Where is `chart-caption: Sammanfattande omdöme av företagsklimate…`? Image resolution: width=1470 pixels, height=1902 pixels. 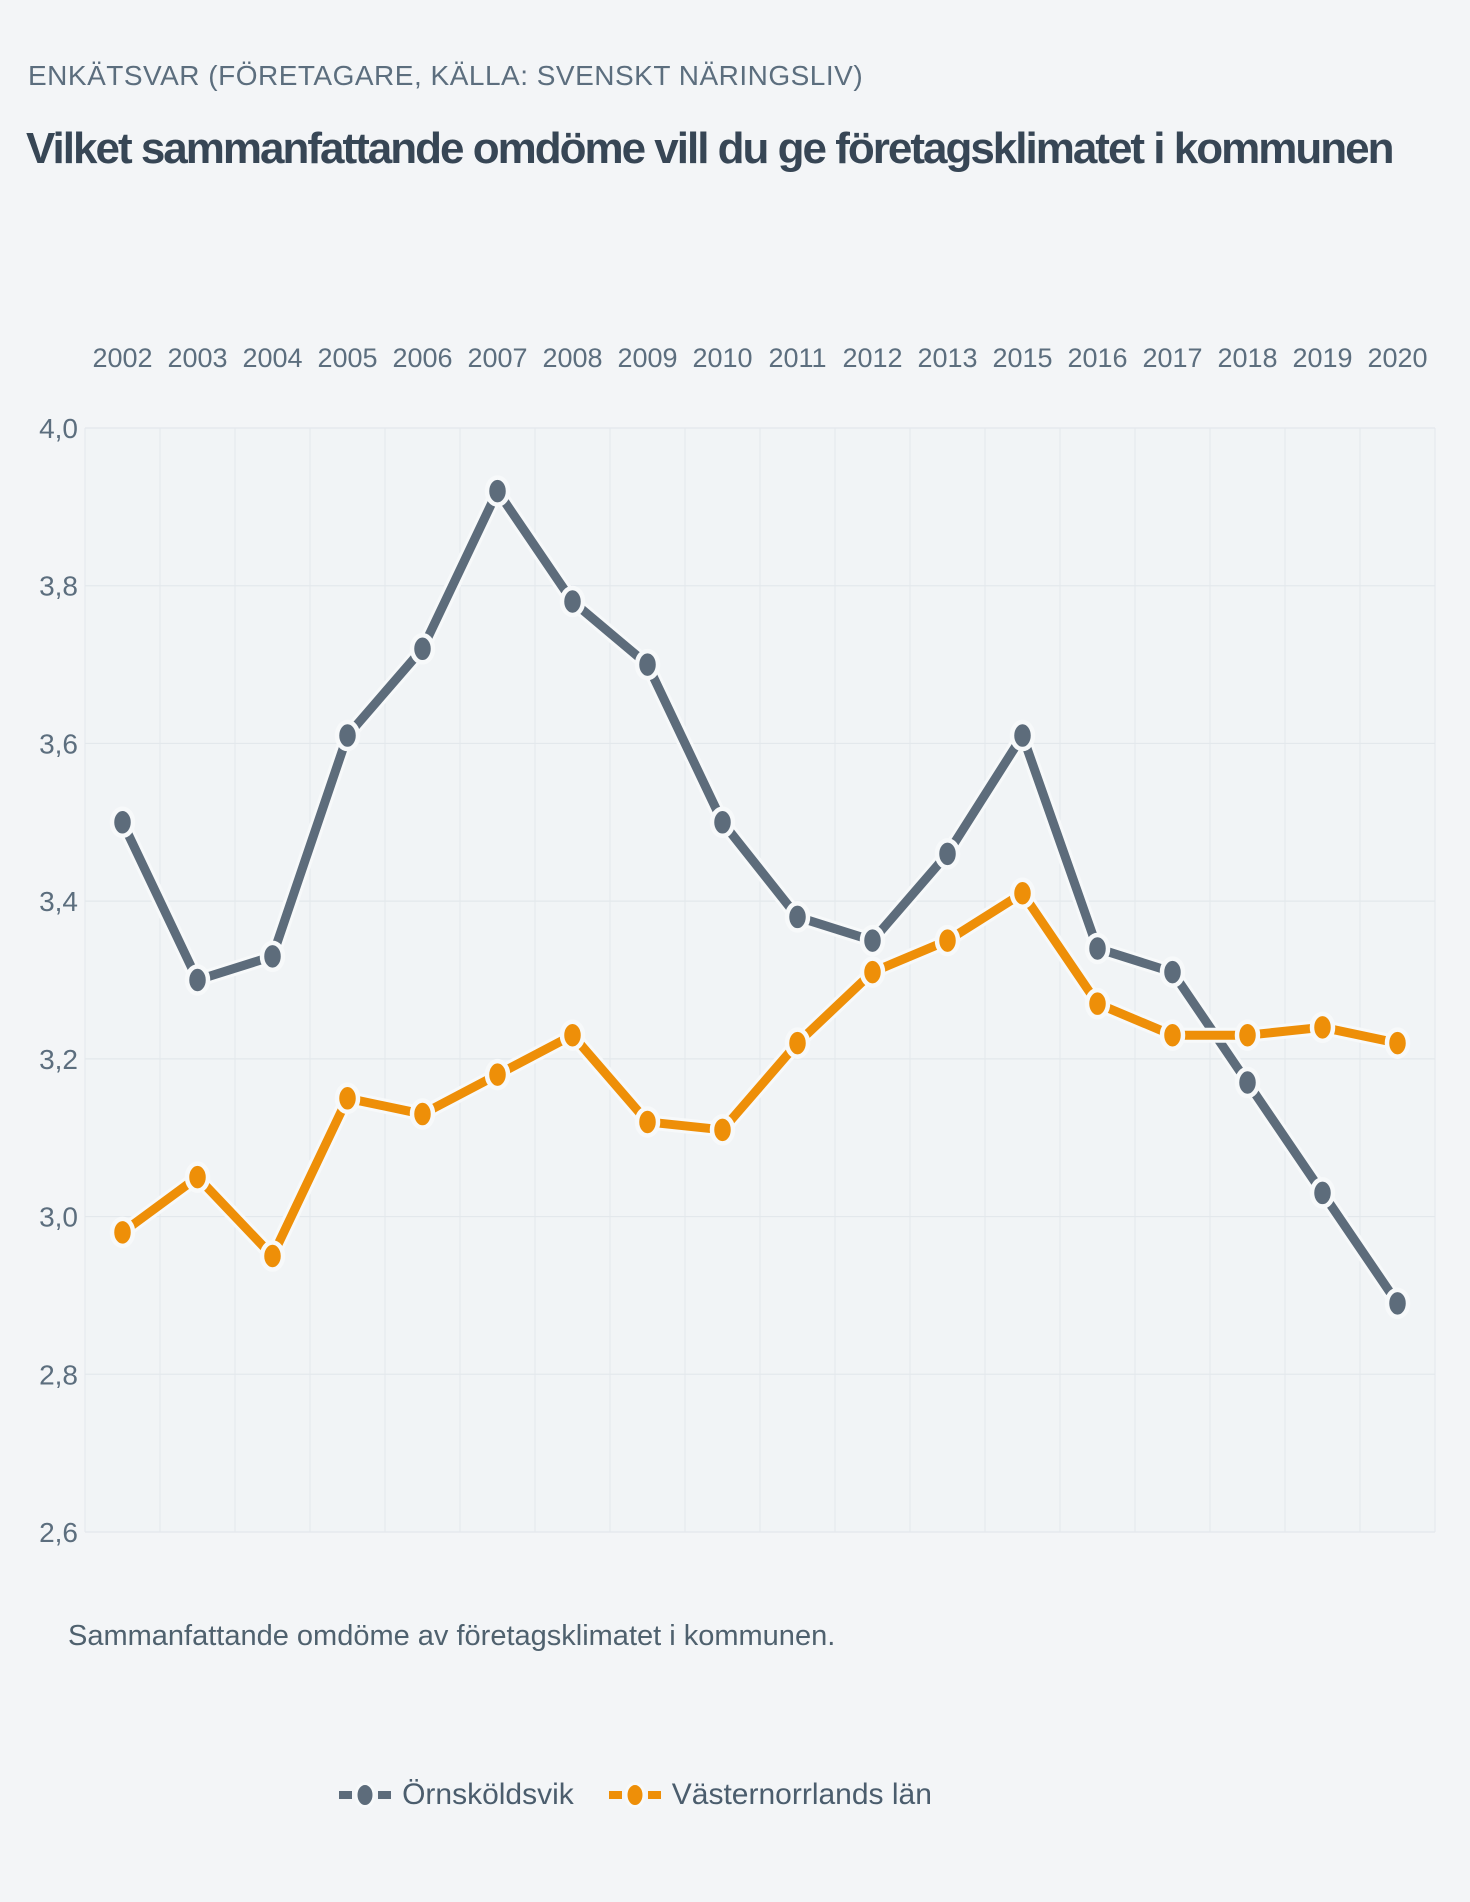 chart-caption: Sammanfattande omdöme av företagsklimate… is located at coordinates (452, 1636).